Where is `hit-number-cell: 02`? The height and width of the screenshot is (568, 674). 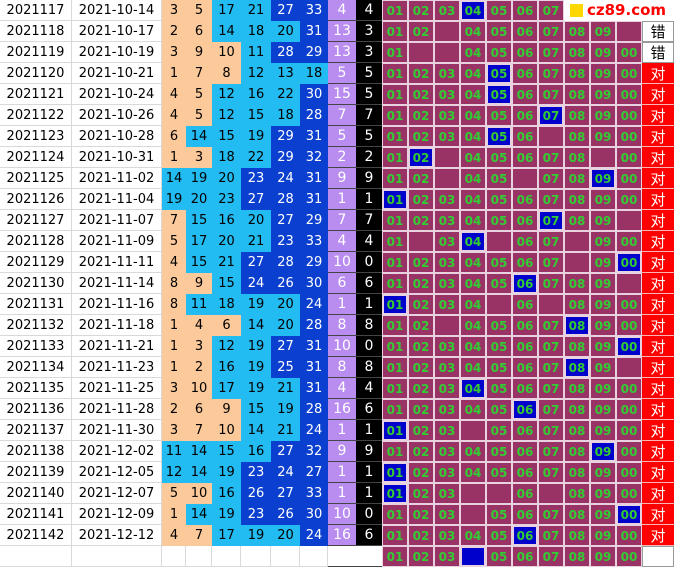
hit-number-cell: 02 is located at coordinates (421, 157).